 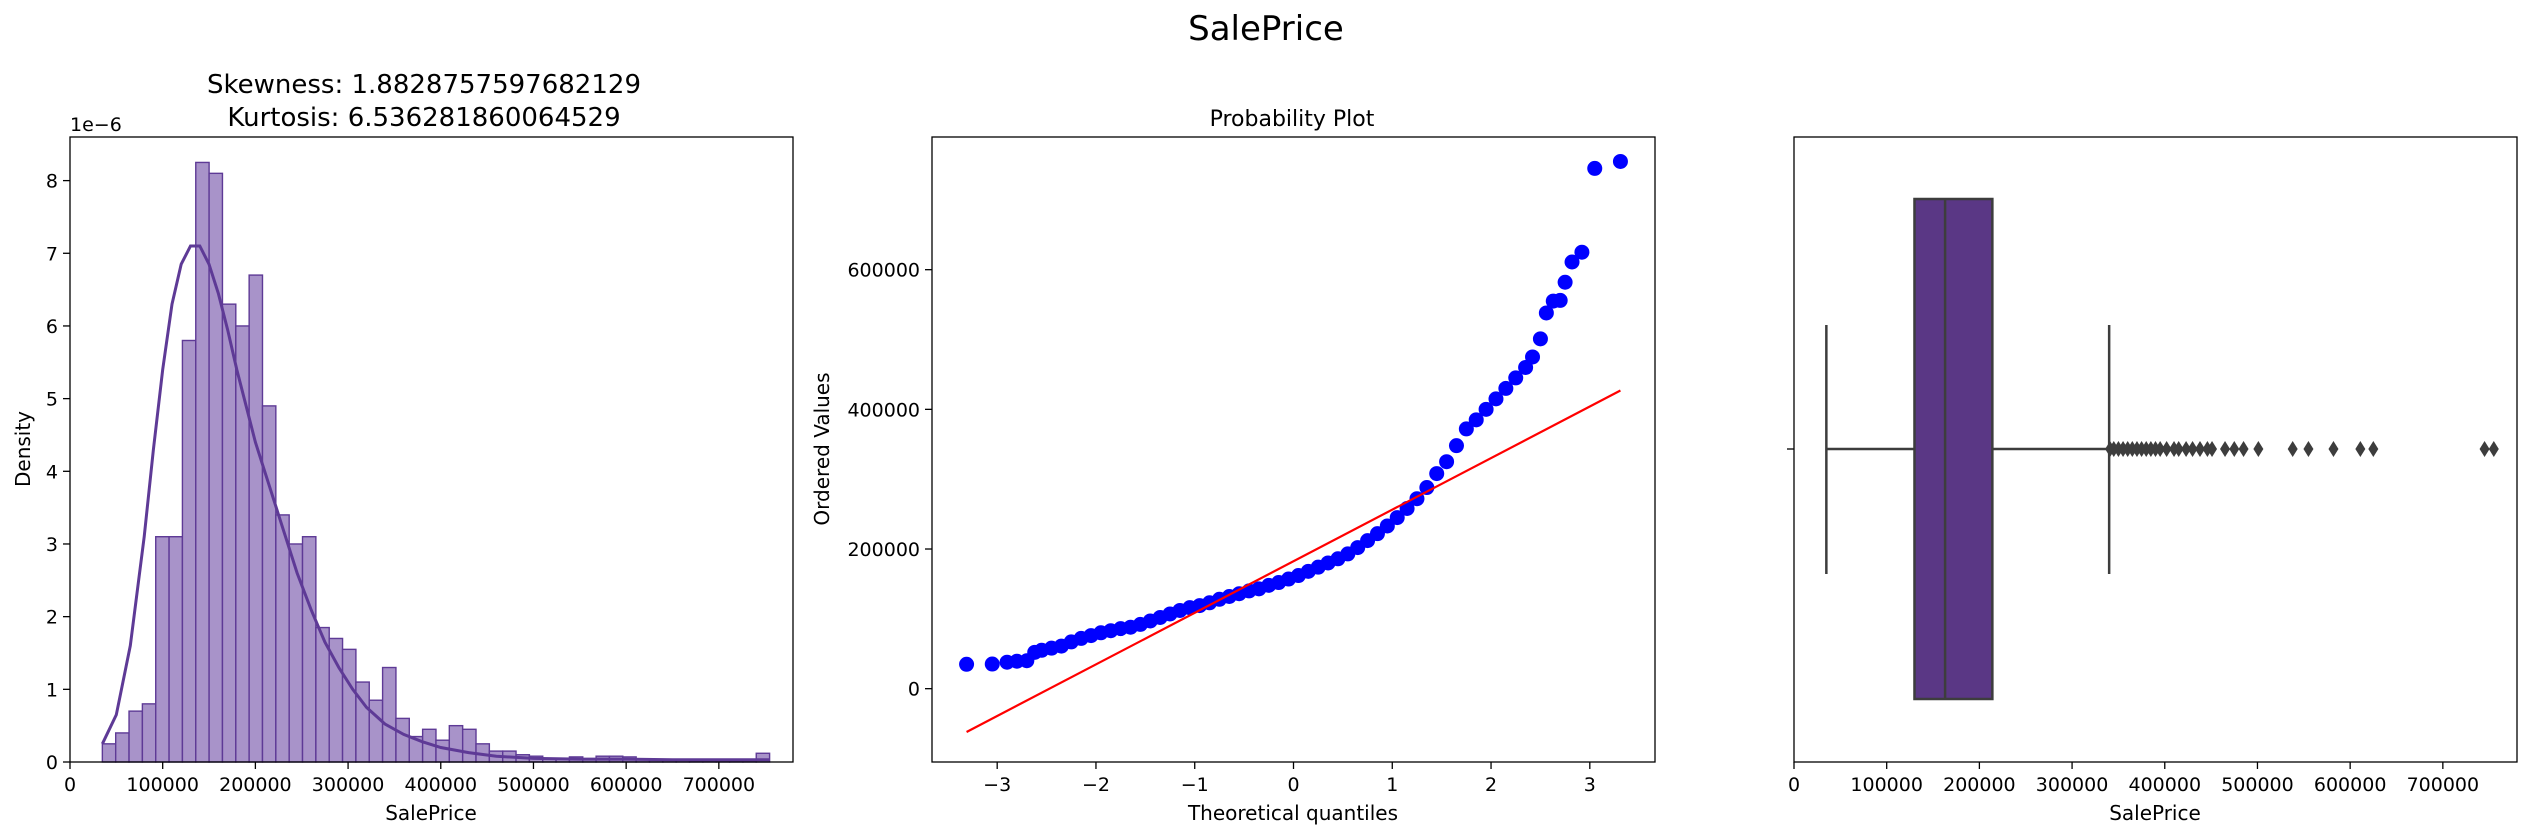 I want to click on hist-xtick-label: 0, so click(x=70, y=785).